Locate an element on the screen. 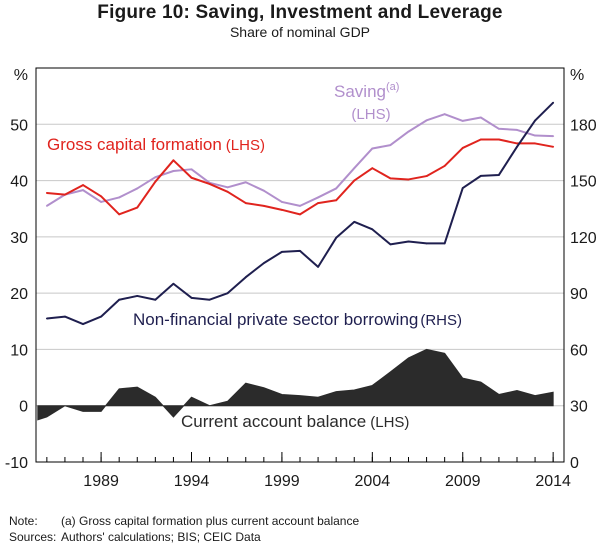 The image size is (600, 549). right-axis-tick-label: 120 is located at coordinates (583, 238).